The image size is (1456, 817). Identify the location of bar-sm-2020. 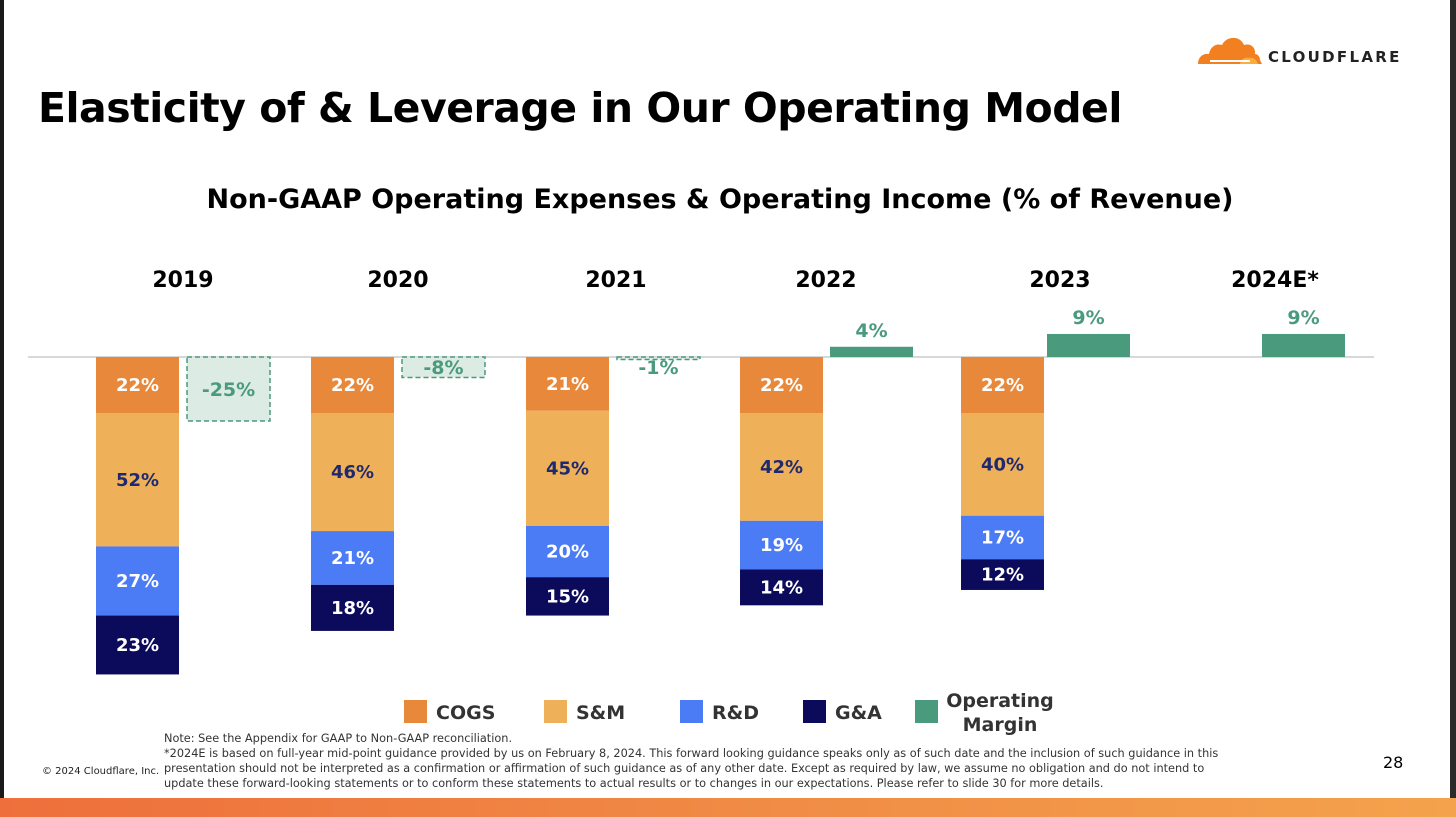
(352, 472).